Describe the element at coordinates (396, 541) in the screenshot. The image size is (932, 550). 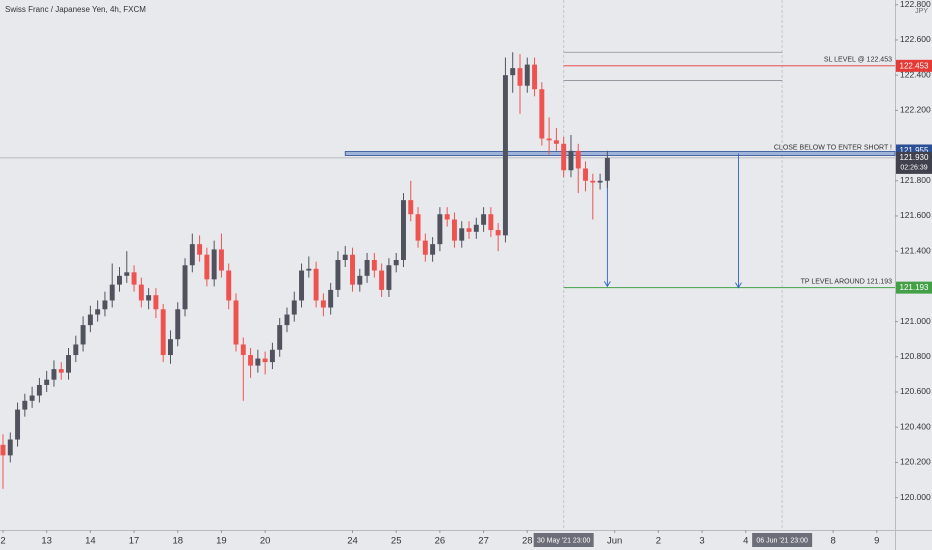
I see `x-tick-label: 25` at that location.